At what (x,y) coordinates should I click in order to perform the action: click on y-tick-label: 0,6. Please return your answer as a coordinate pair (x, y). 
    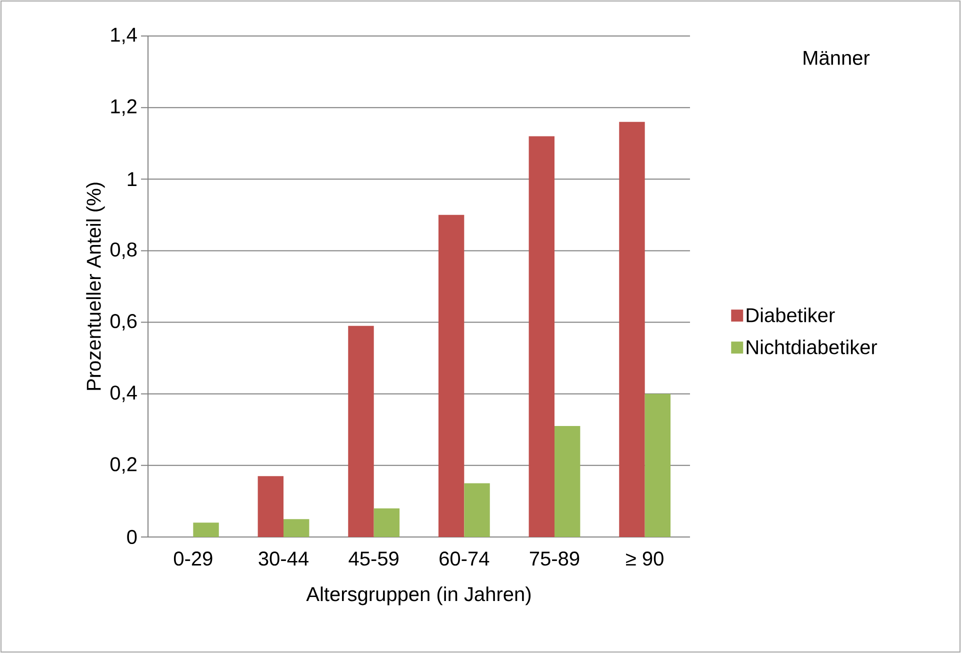
    Looking at the image, I should click on (123, 322).